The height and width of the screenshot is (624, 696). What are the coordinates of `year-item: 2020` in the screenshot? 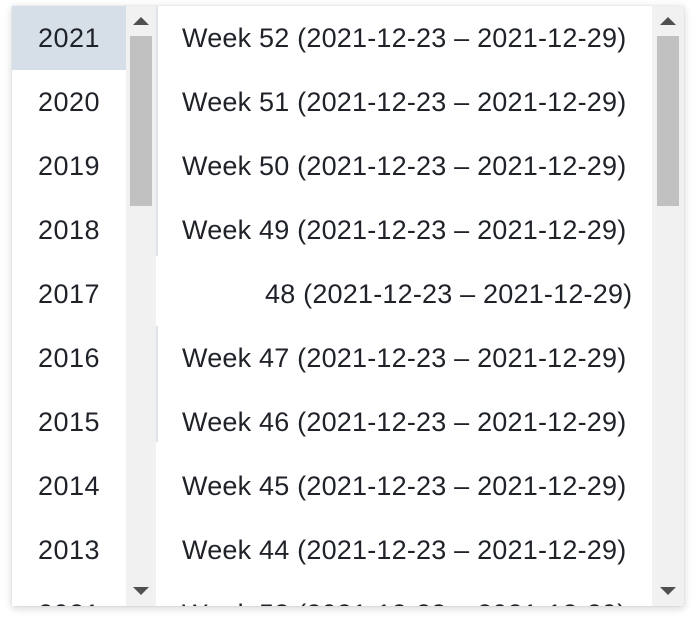 It's located at (69, 102).